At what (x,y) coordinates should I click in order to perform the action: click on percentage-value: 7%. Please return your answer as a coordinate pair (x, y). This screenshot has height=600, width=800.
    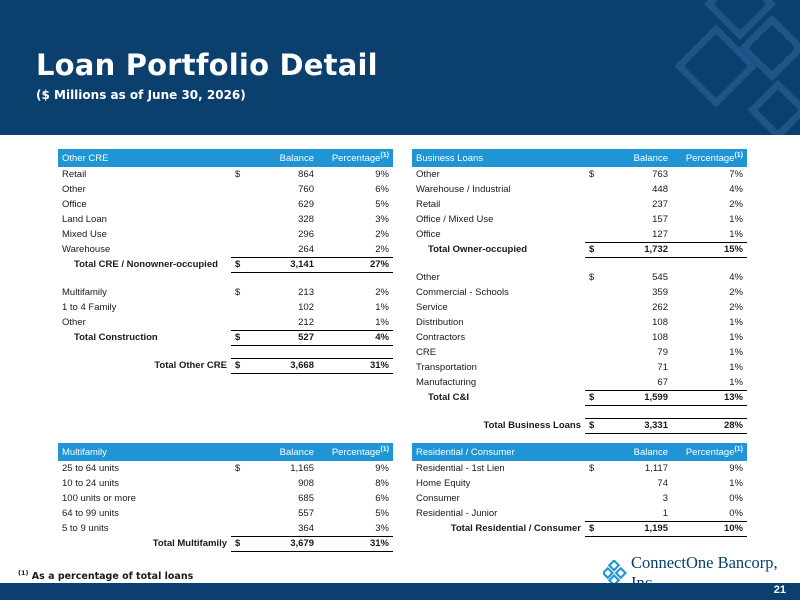
    Looking at the image, I should click on (736, 174).